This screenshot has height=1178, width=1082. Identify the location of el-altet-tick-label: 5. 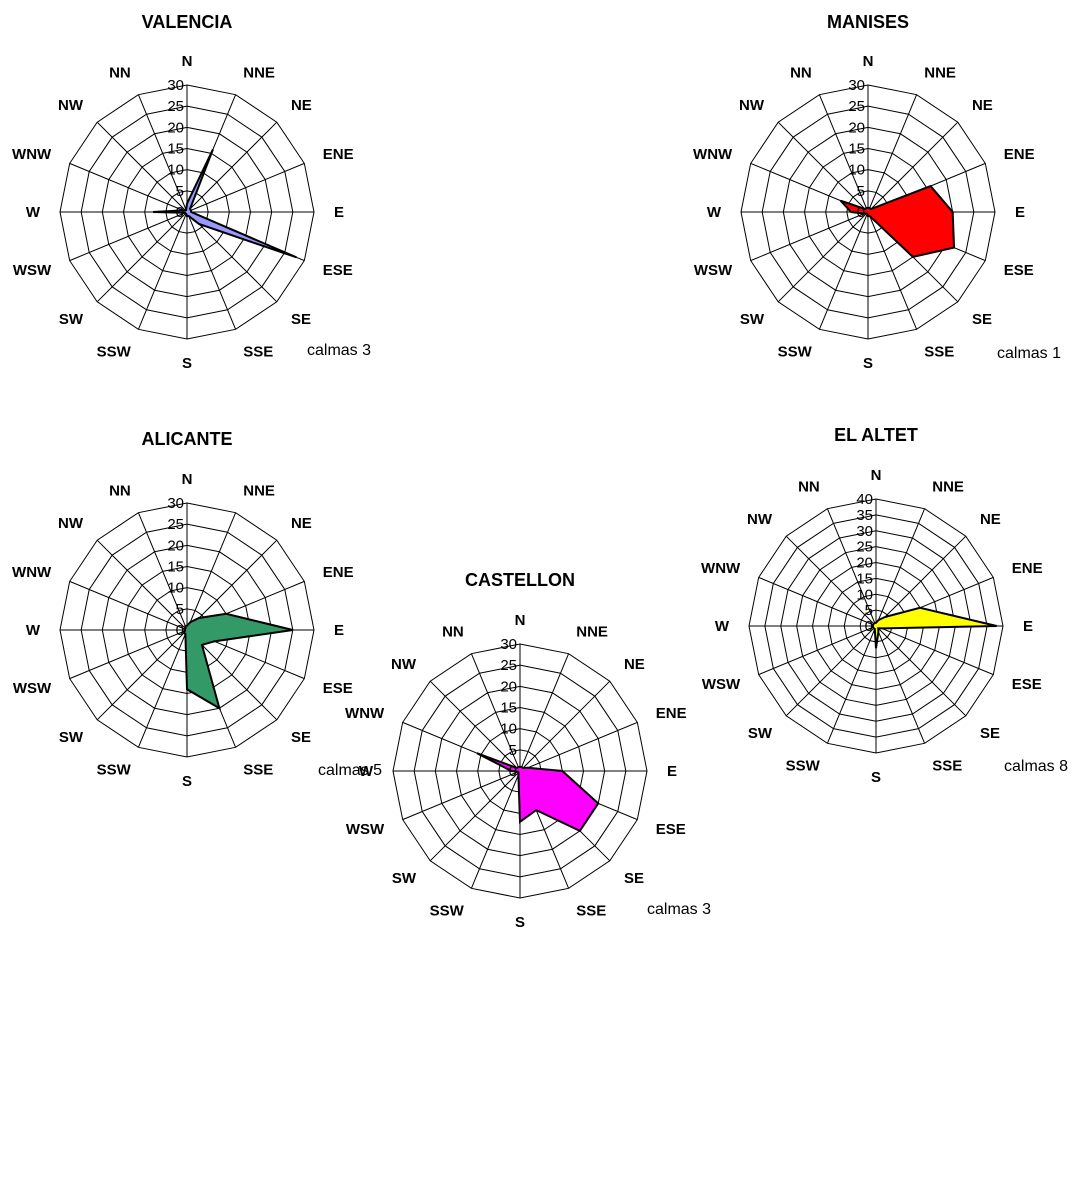
(869, 610).